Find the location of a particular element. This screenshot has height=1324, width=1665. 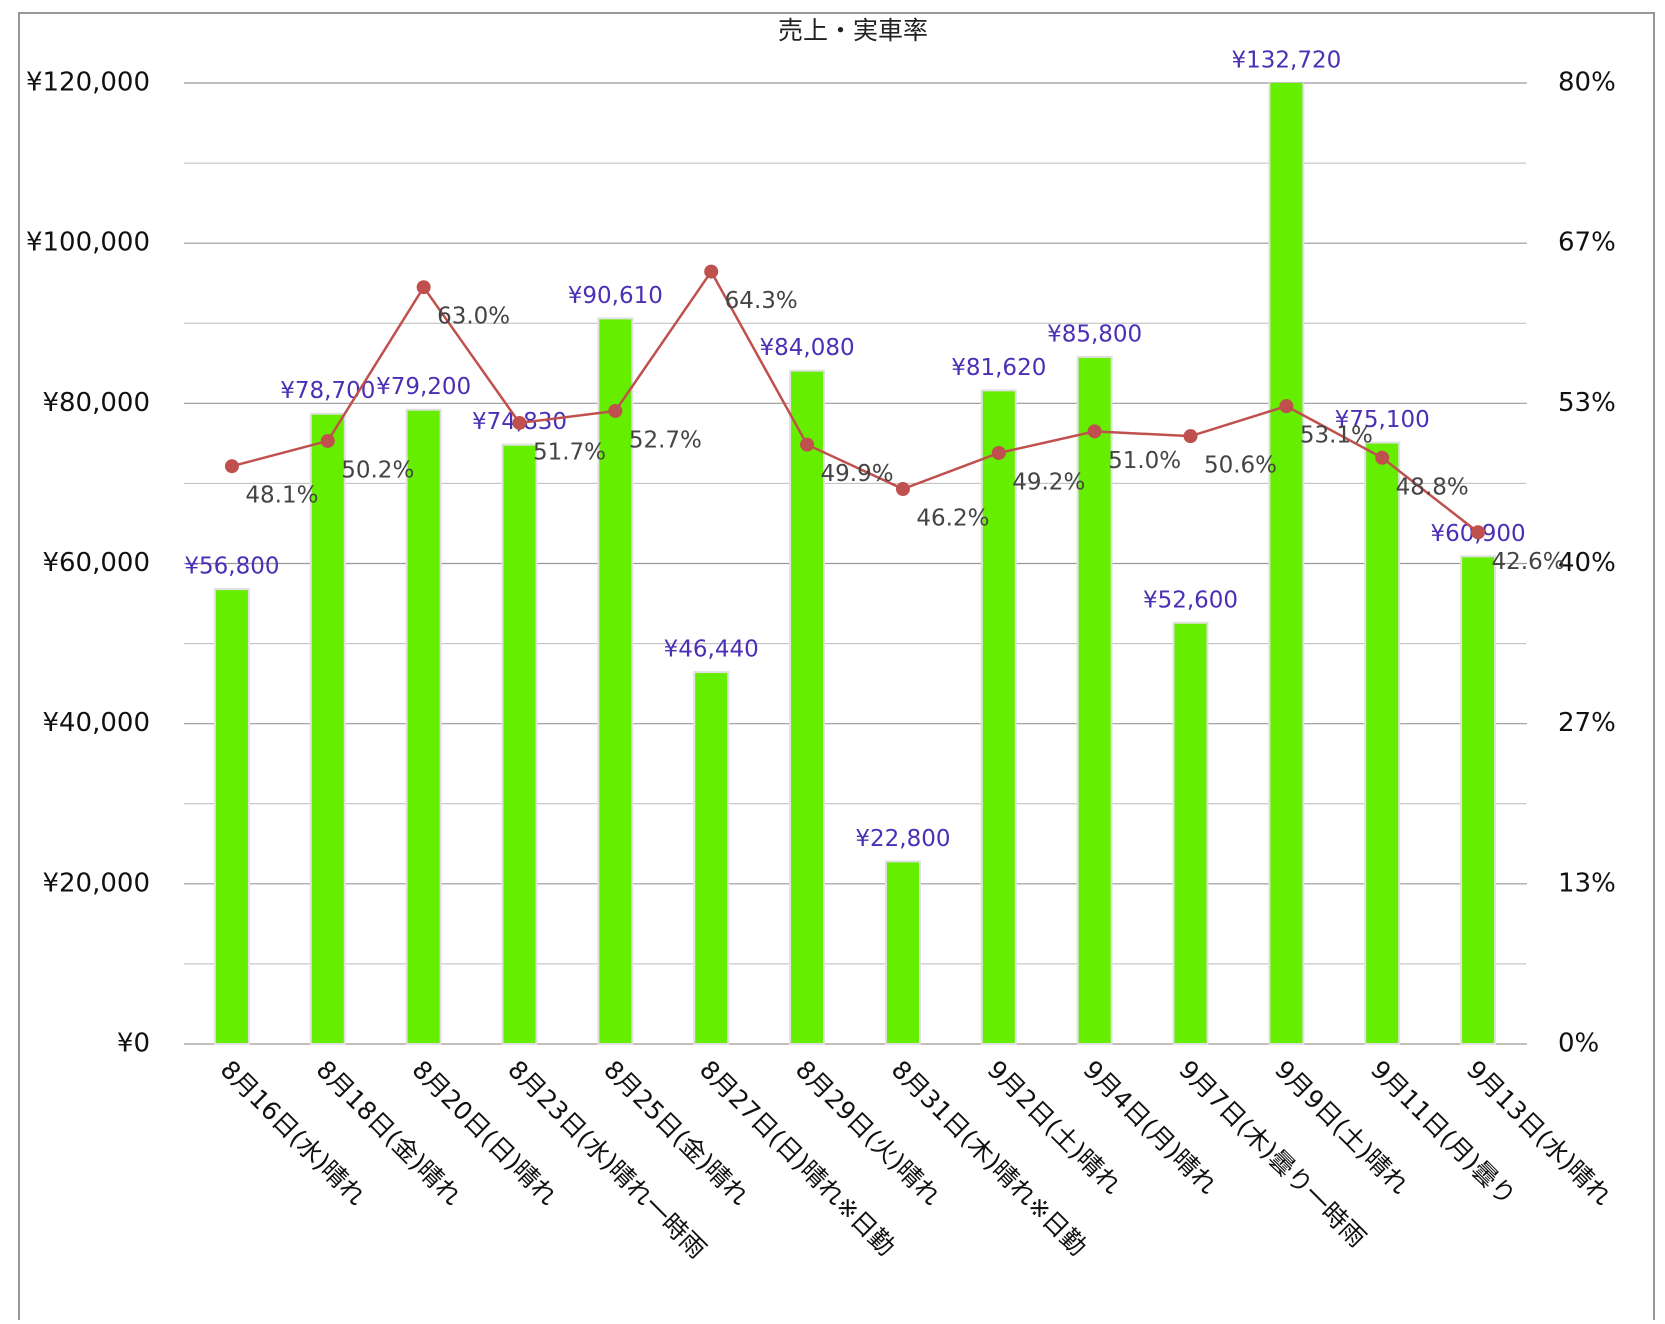

y-tick-label: ¥100,000 is located at coordinates (88, 243).